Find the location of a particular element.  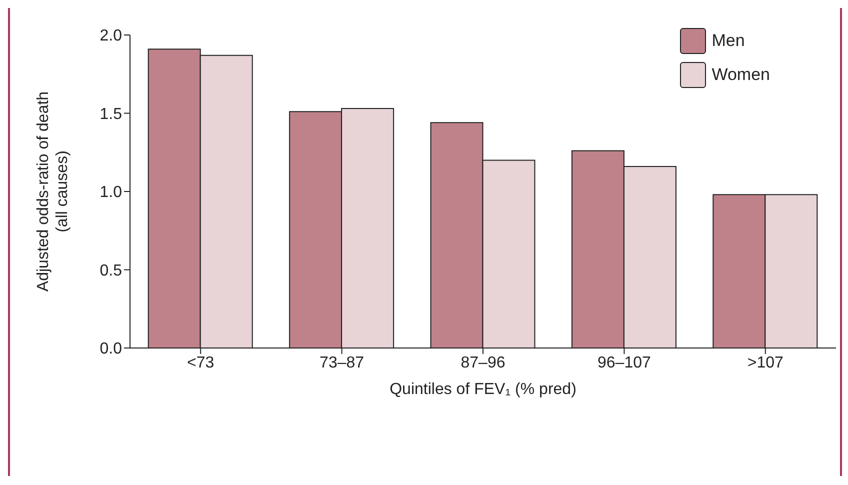

y-tick-label: 2.0 is located at coordinates (111, 36).